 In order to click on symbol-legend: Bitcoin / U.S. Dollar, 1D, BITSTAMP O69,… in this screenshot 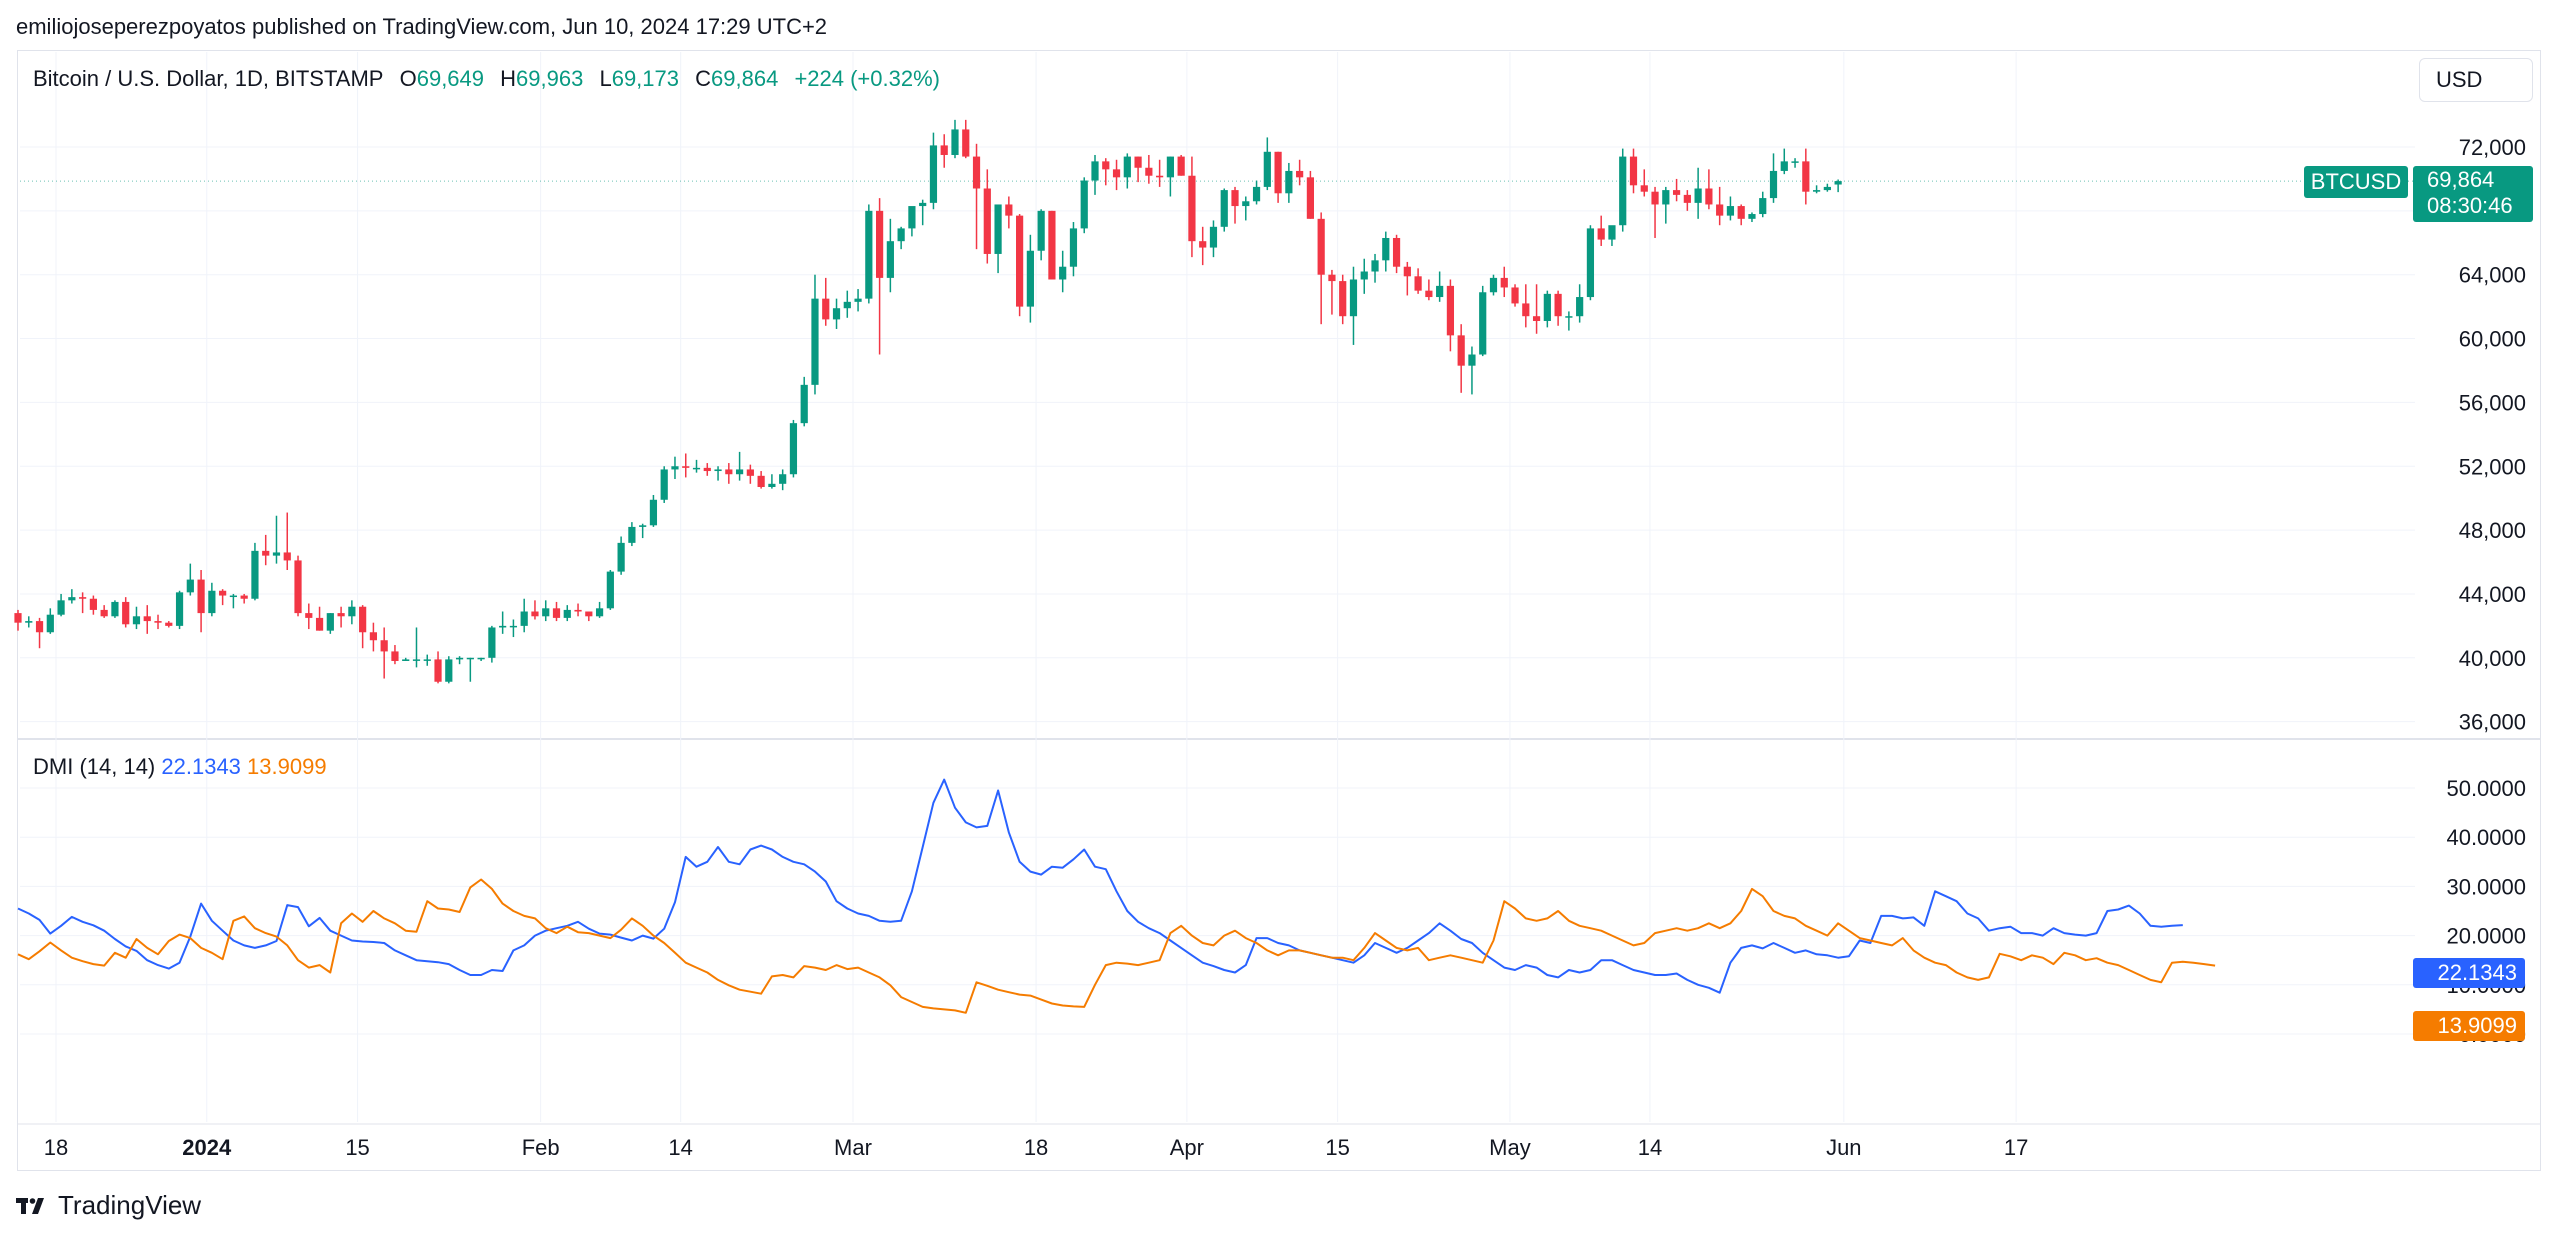, I will do `click(486, 79)`.